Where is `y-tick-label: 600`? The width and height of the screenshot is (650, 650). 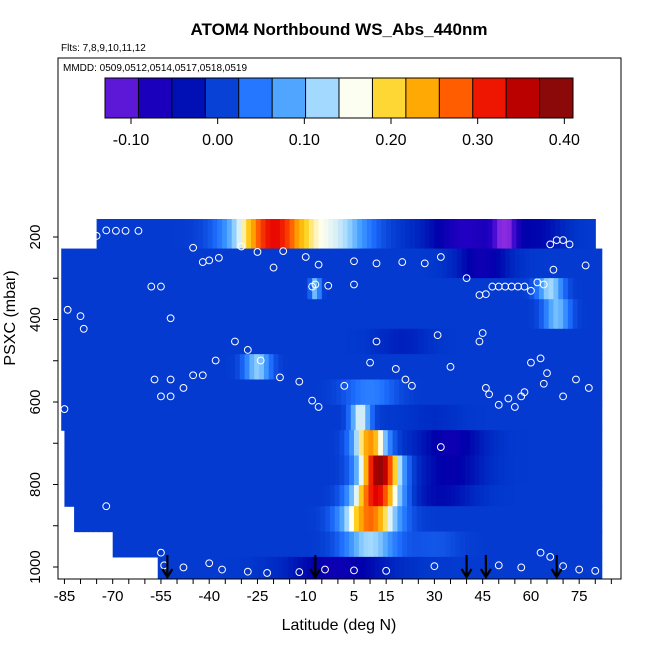
y-tick-label: 600 is located at coordinates (35, 401).